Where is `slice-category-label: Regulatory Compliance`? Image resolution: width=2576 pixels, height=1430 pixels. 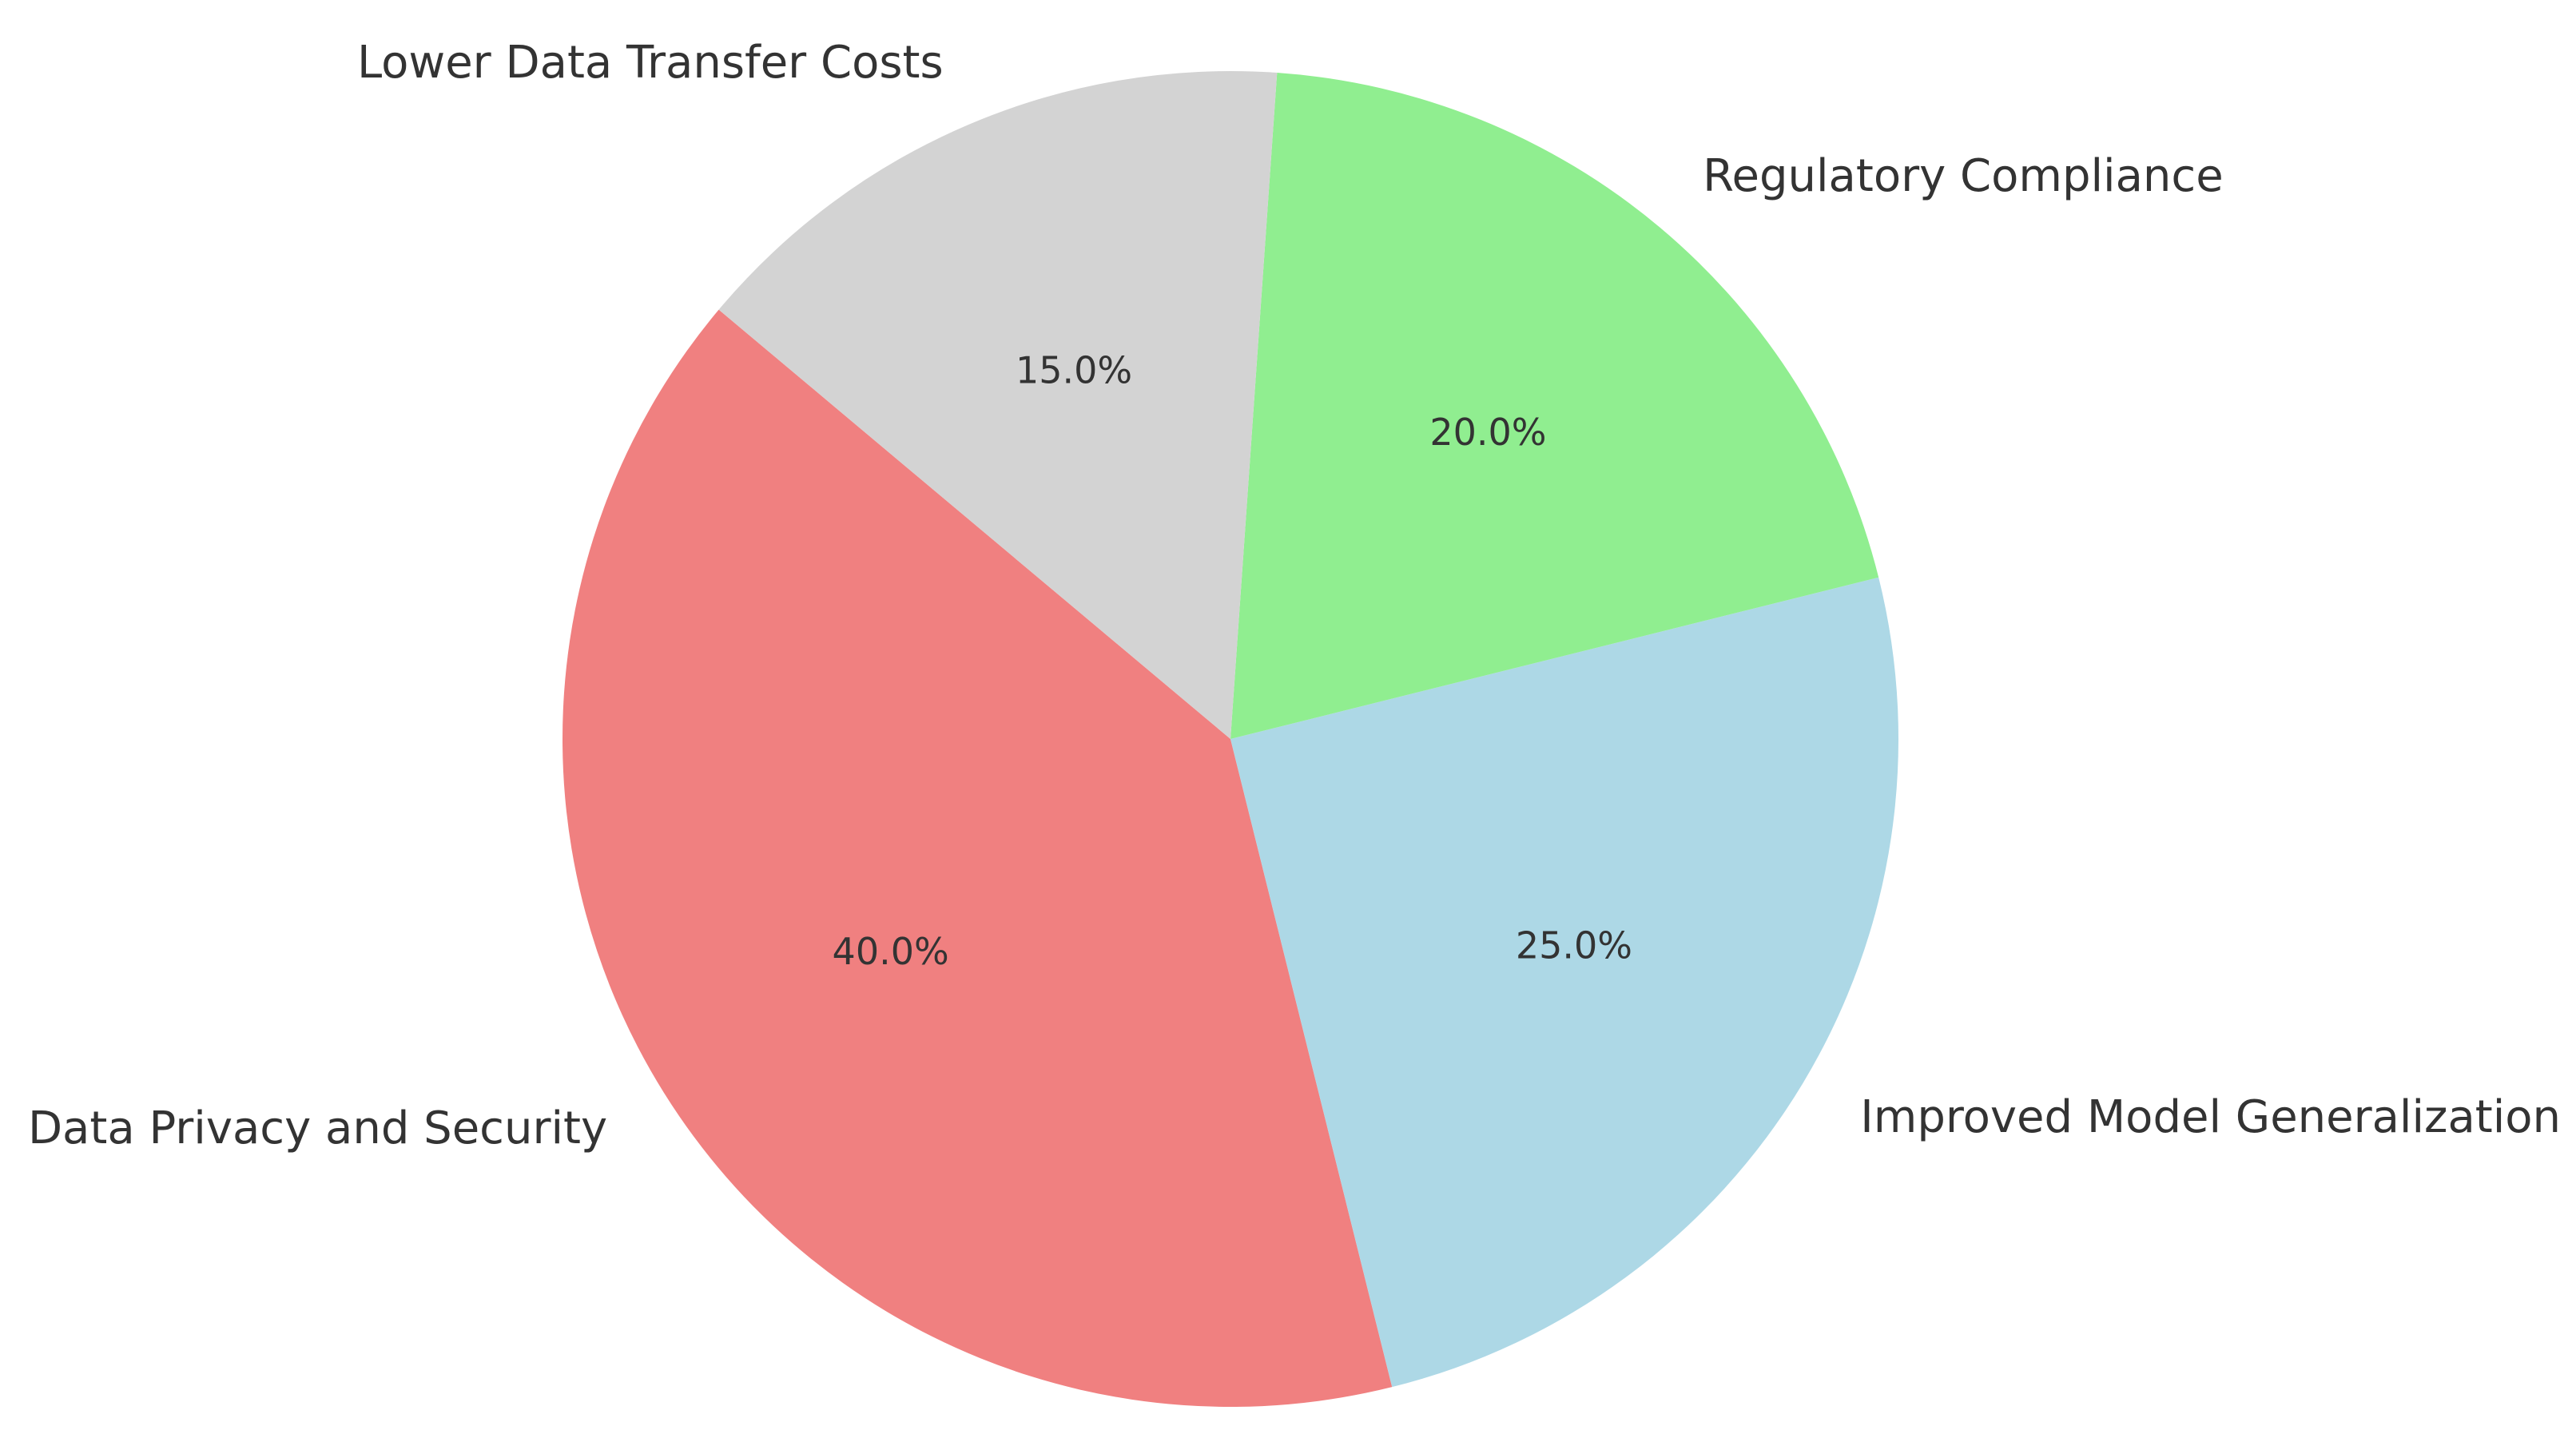 slice-category-label: Regulatory Compliance is located at coordinates (1963, 176).